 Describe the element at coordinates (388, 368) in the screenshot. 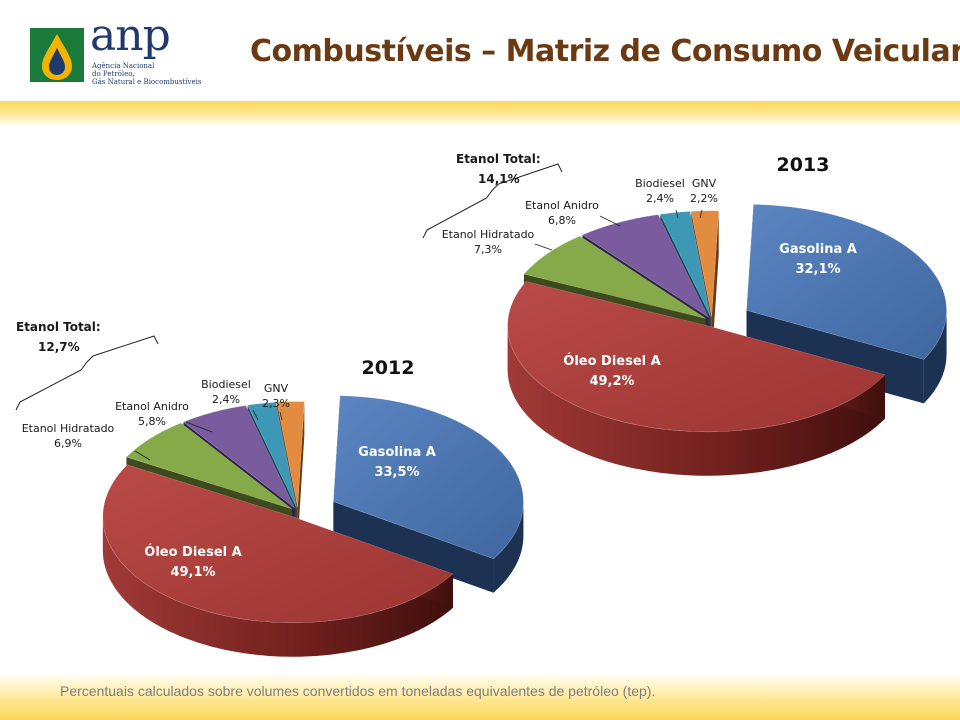

I see `chart-year-label: 2012` at that location.